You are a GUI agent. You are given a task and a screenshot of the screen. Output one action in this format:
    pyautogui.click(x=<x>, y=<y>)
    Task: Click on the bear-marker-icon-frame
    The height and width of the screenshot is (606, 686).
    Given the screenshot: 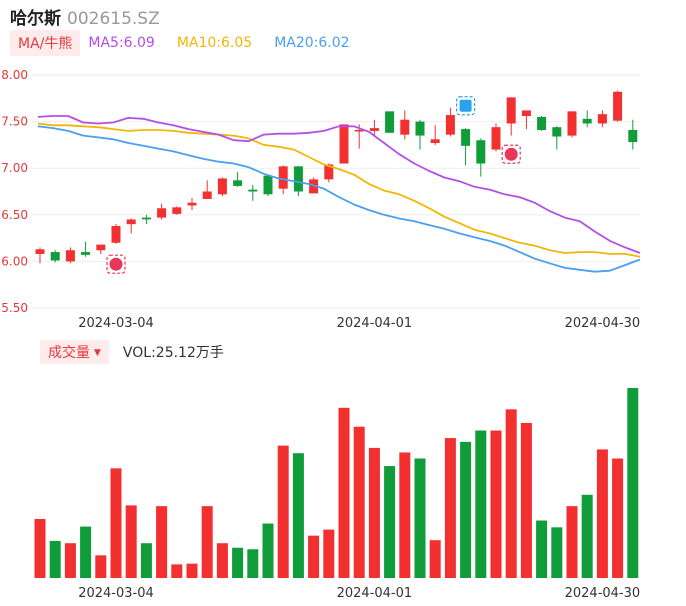 What is the action you would take?
    pyautogui.click(x=466, y=106)
    